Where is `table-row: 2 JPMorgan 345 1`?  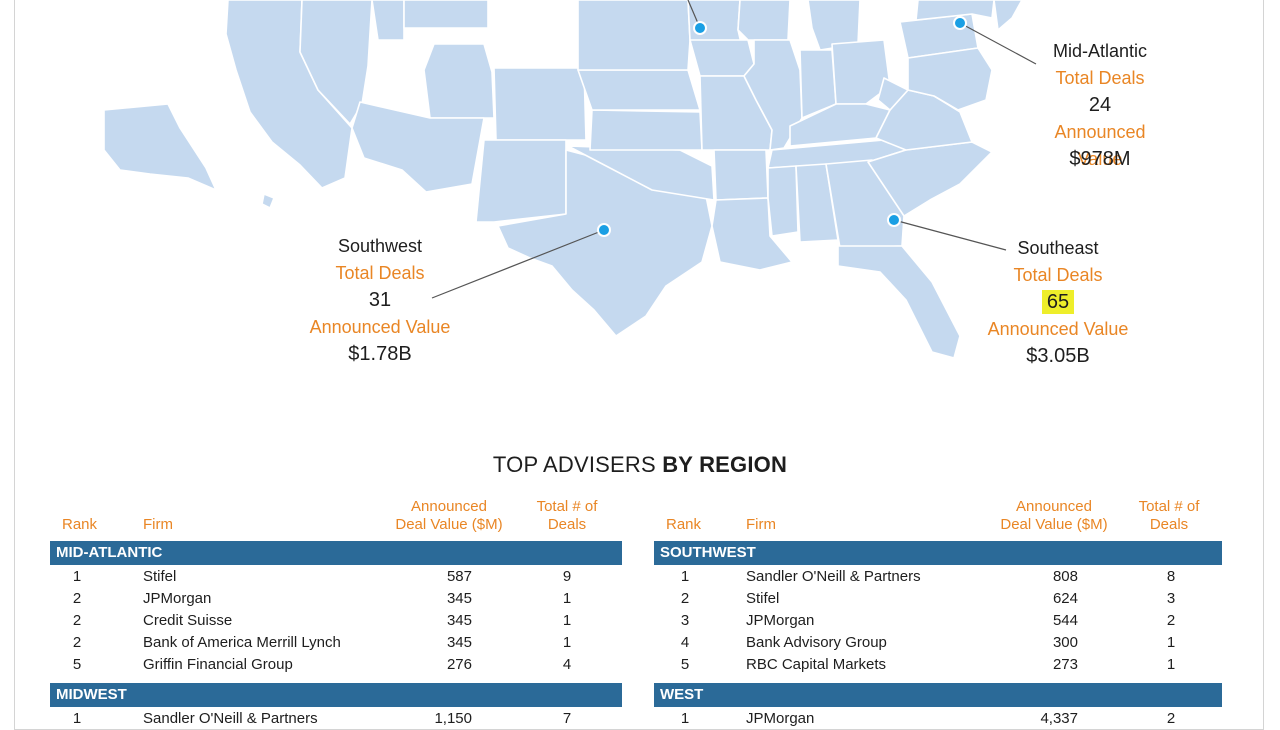
table-row: 2 JPMorgan 345 1 is located at coordinates (336, 599).